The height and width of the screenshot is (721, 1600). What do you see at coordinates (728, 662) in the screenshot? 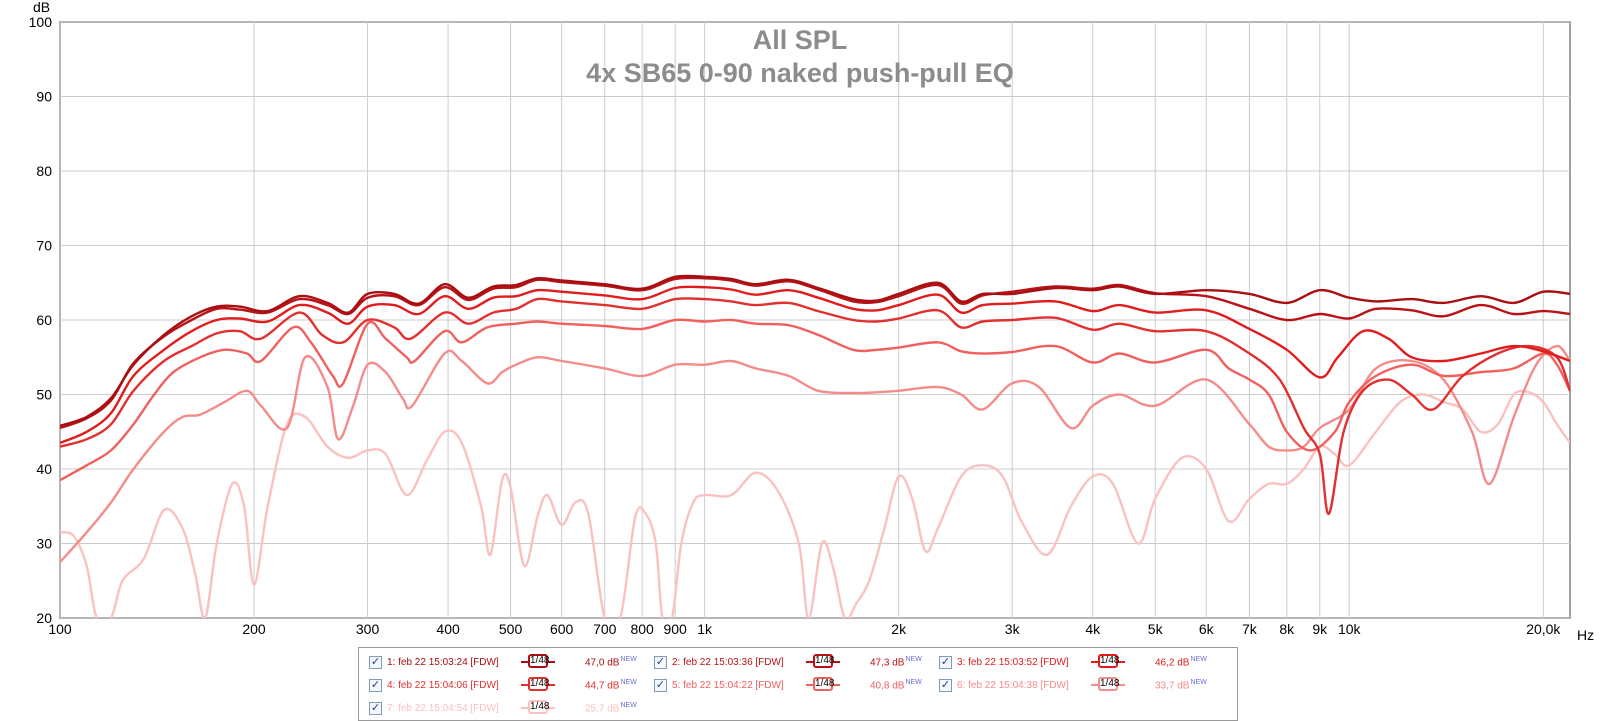
I see `legend-label: 2: feb 22 15:03:36 [FDW]` at bounding box center [728, 662].